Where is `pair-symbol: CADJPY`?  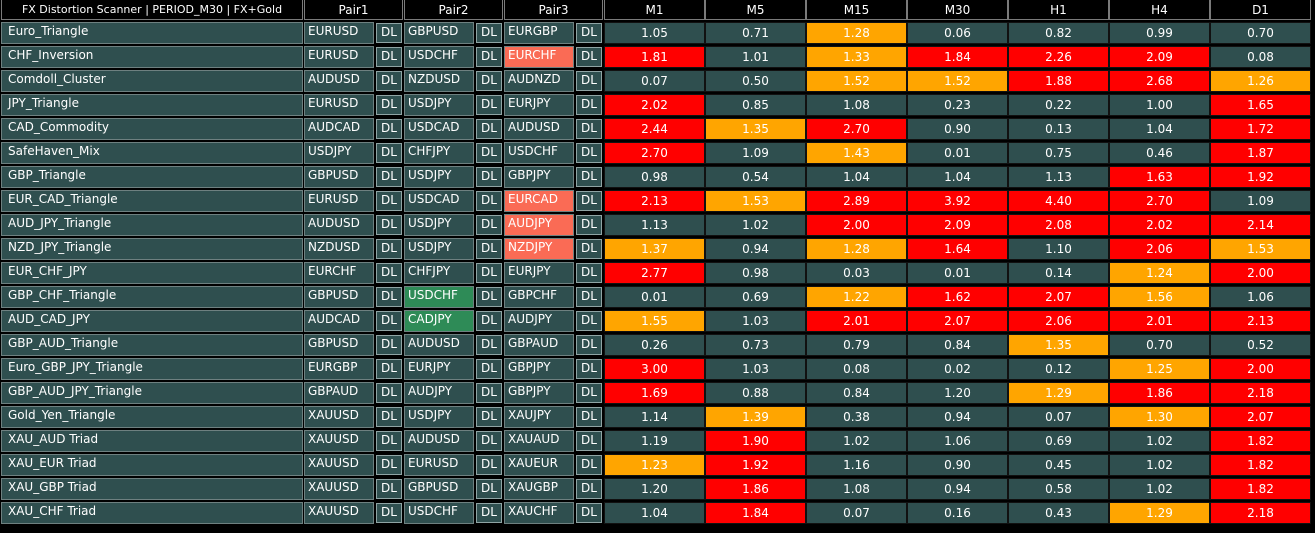
pair-symbol: CADJPY is located at coordinates (439, 321).